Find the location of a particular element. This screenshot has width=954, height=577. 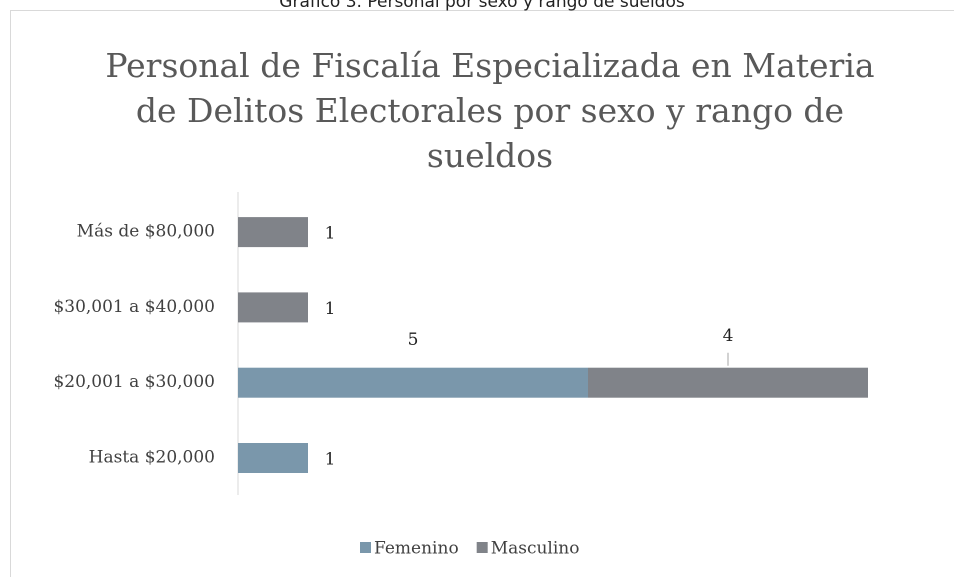

legend-label: Femenino is located at coordinates (416, 549).